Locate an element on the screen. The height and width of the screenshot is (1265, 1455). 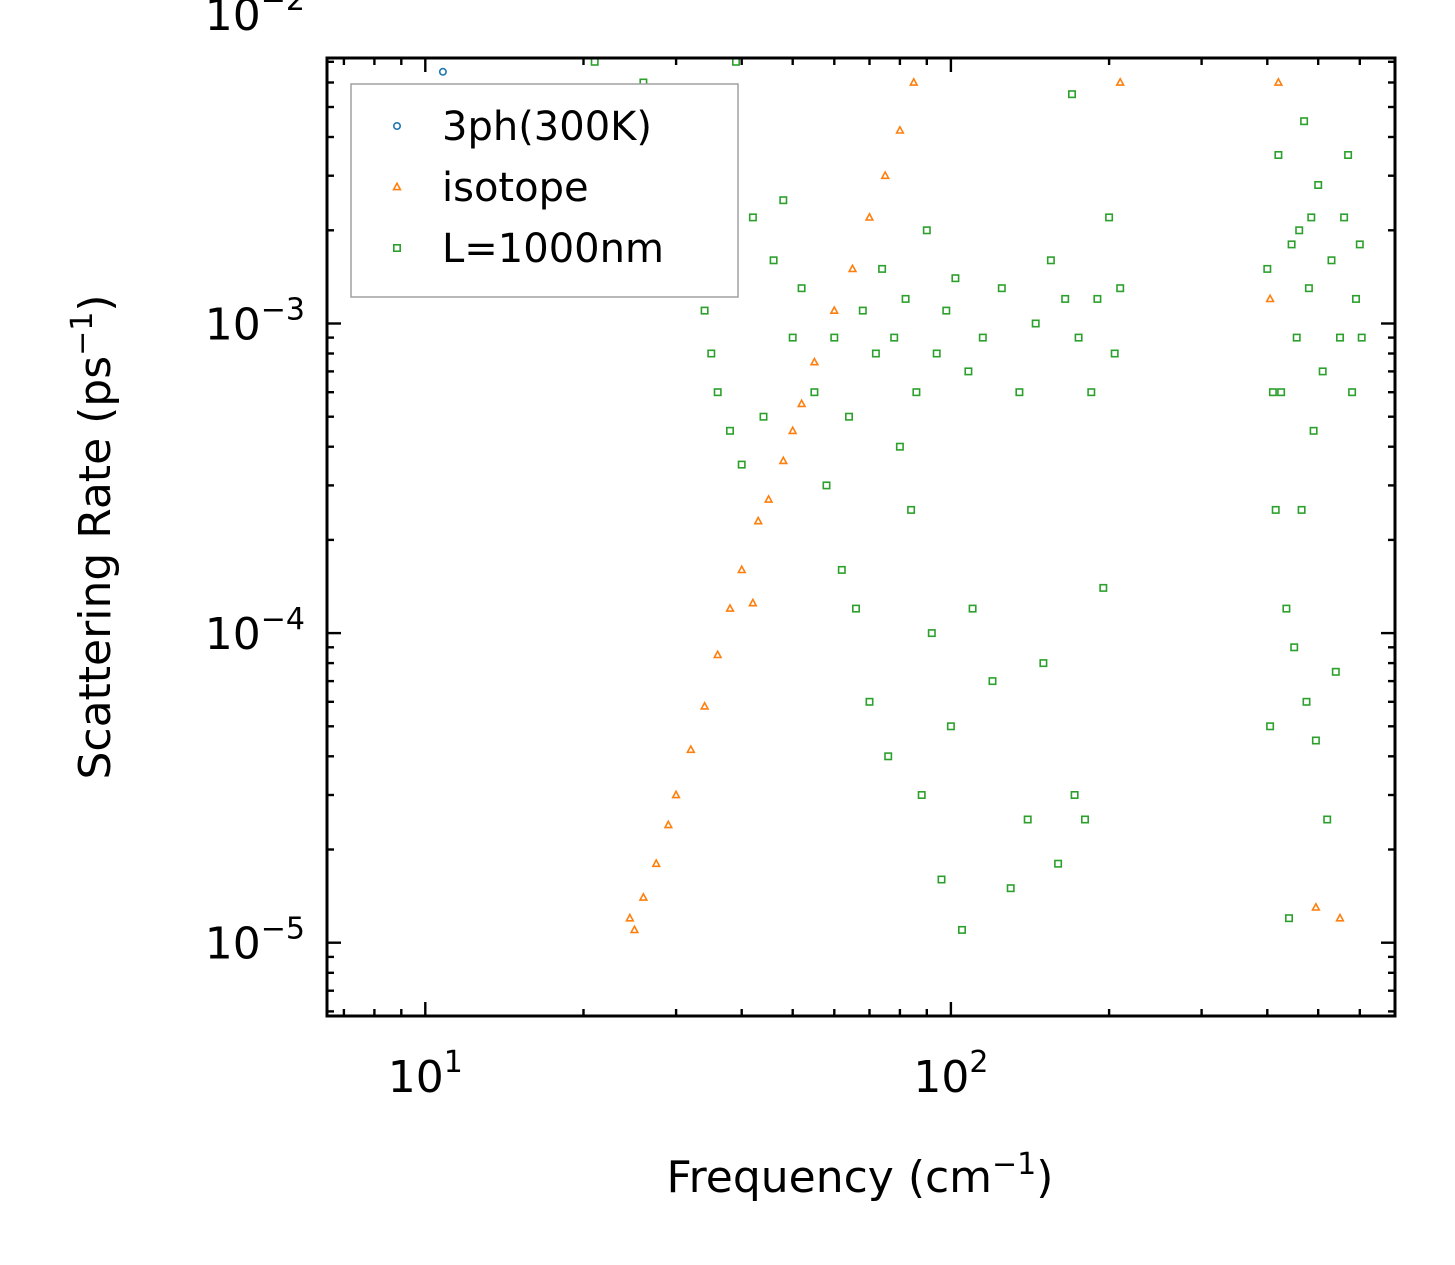
legend: 3ph(300K) isotope L=1000nm is located at coordinates (544, 190).